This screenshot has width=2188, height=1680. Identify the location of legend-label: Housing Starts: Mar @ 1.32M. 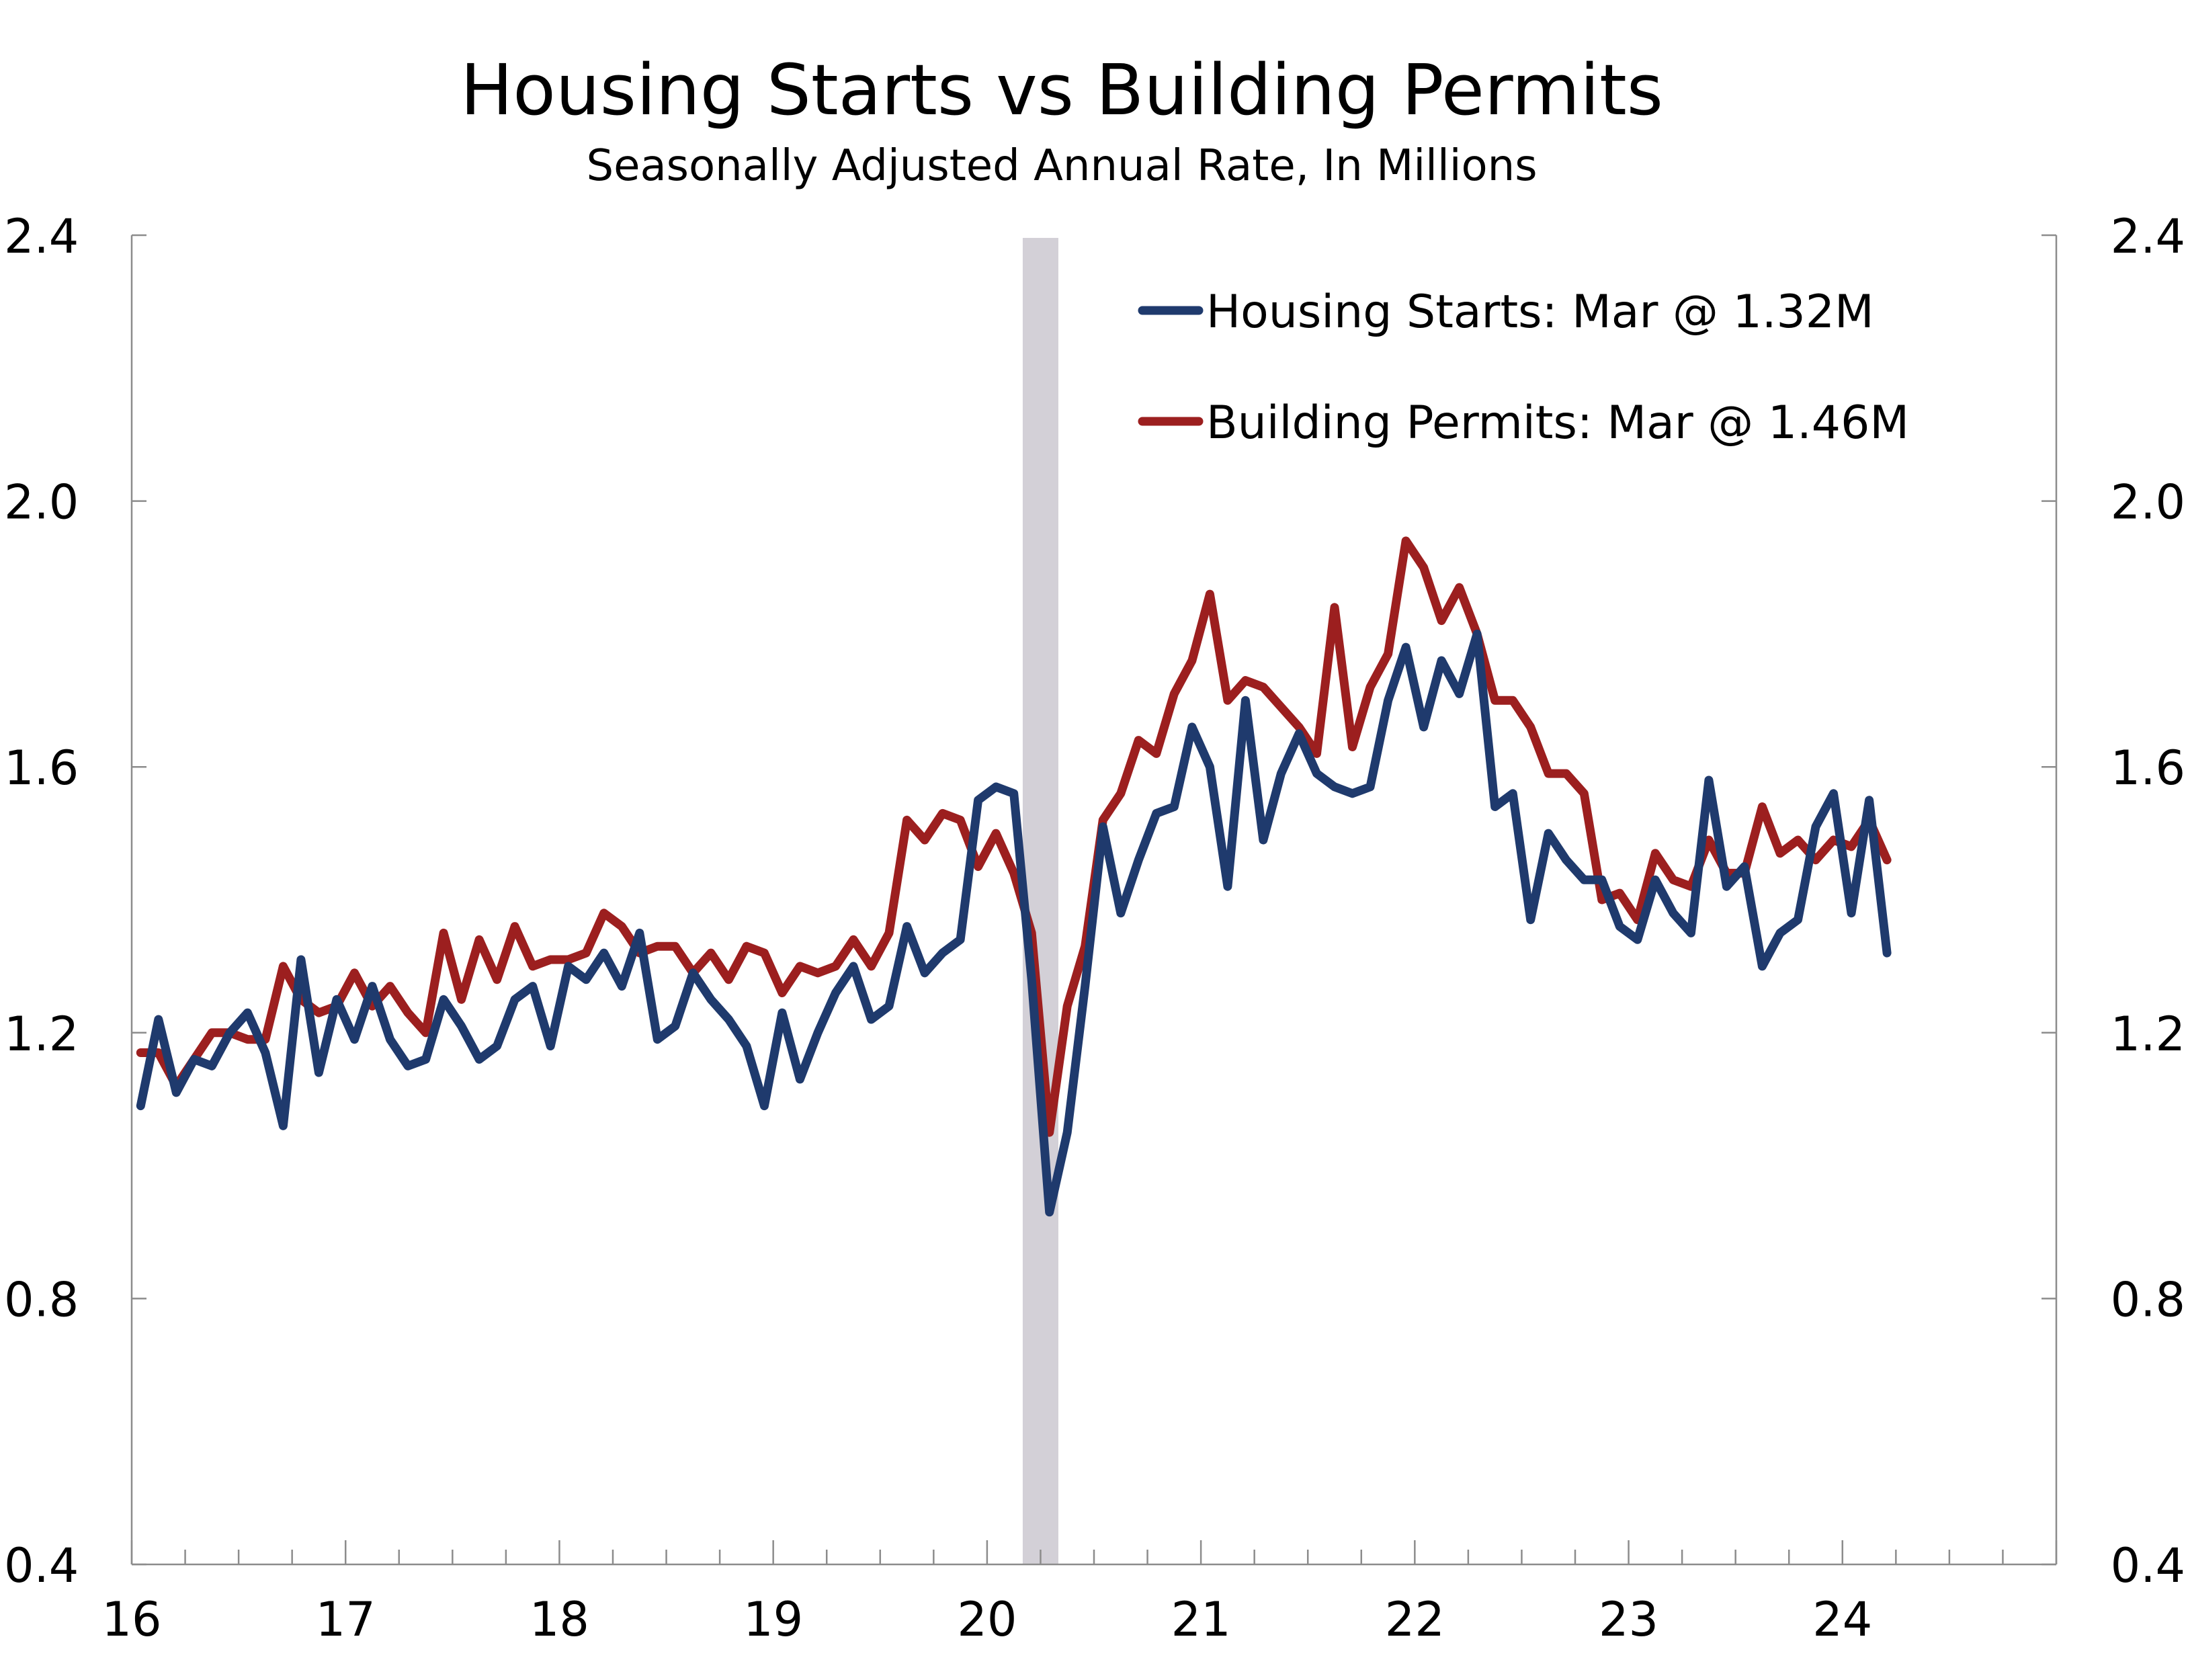
(1540, 313).